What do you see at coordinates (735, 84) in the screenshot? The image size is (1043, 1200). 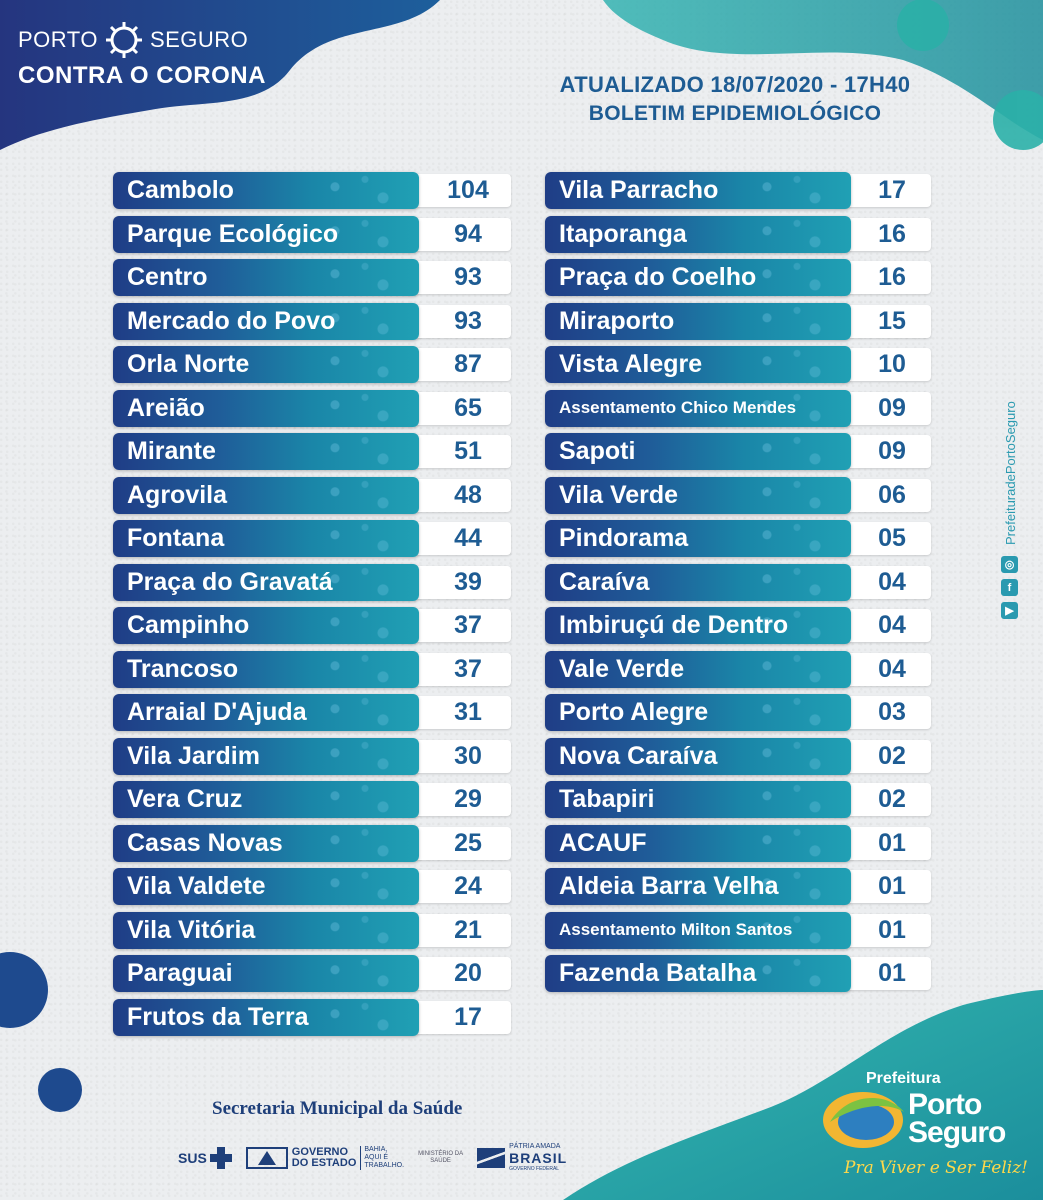 I see `updated-timestamp: ATUALIZADO 18/07/2020 - 17H40` at bounding box center [735, 84].